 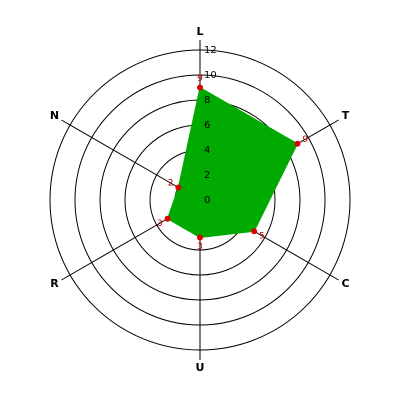 I want to click on value-label: 5, so click(x=262, y=236).